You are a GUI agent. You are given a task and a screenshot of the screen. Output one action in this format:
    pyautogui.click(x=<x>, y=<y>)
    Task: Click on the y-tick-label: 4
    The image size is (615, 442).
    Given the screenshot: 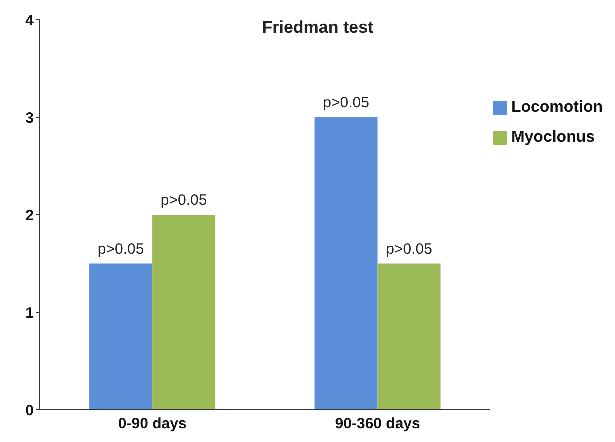 What is the action you would take?
    pyautogui.click(x=30, y=21)
    